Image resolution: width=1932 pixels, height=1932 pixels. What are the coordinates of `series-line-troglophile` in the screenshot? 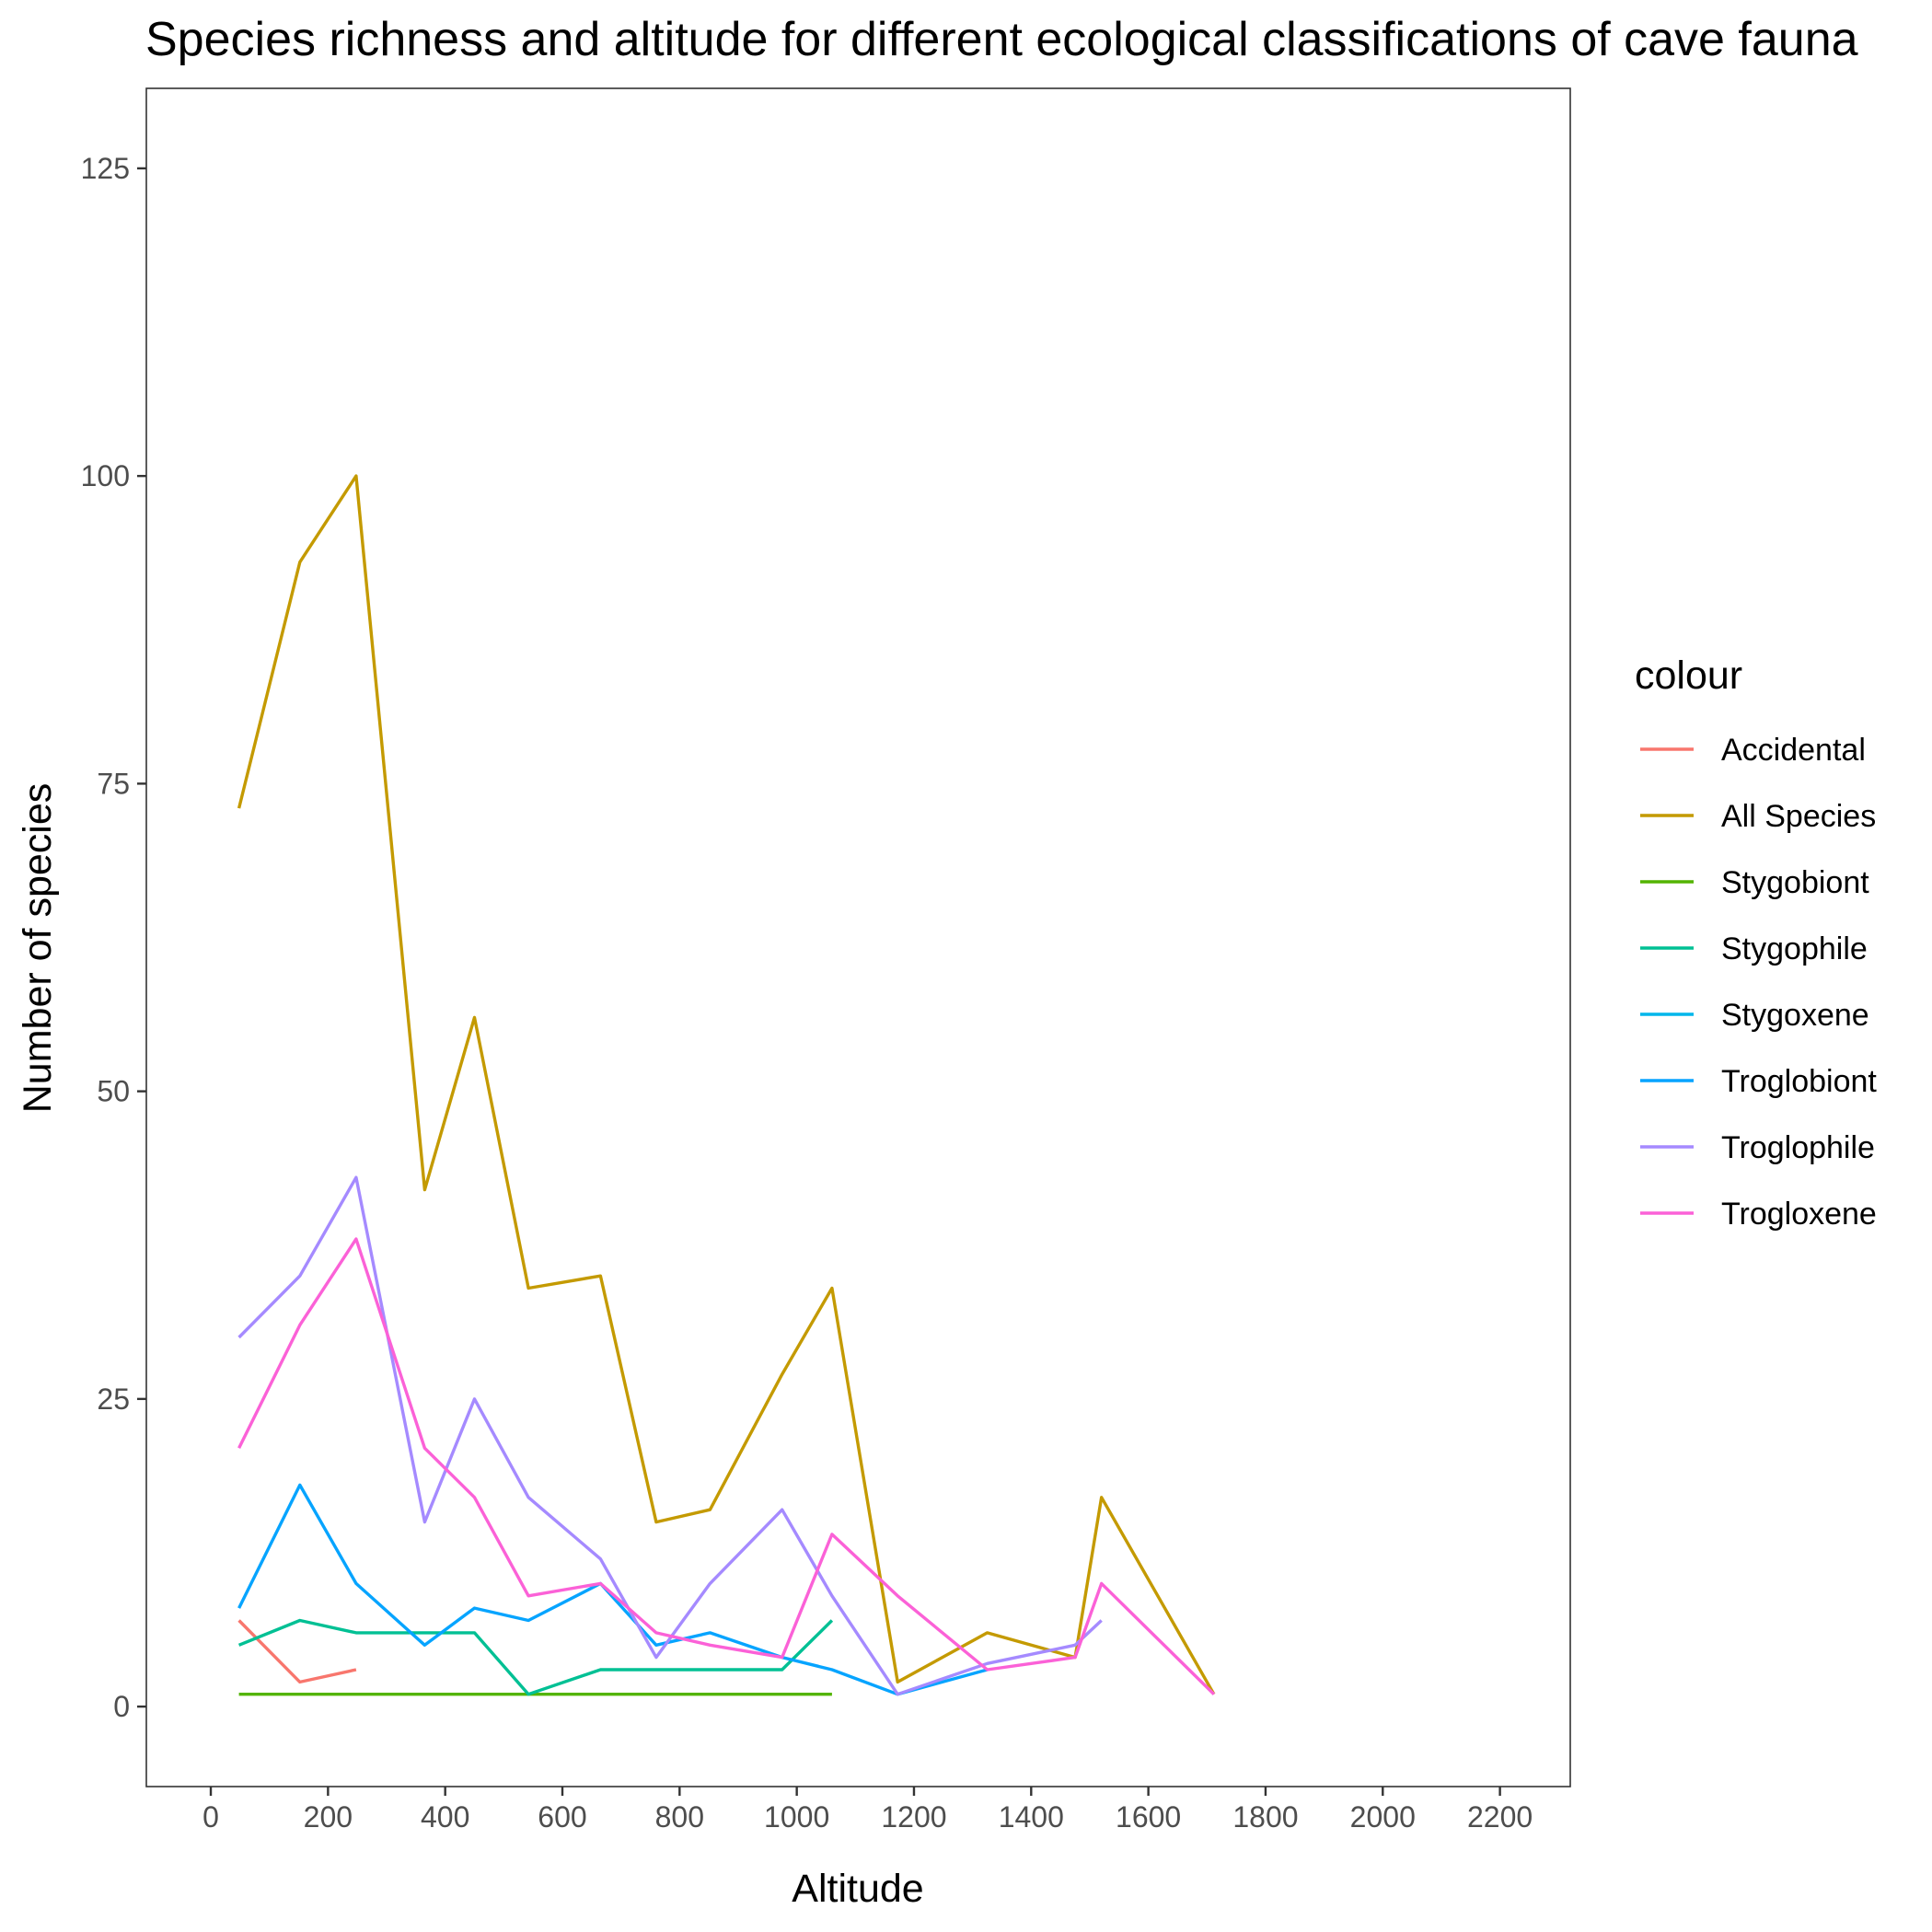 It's located at (670, 1436).